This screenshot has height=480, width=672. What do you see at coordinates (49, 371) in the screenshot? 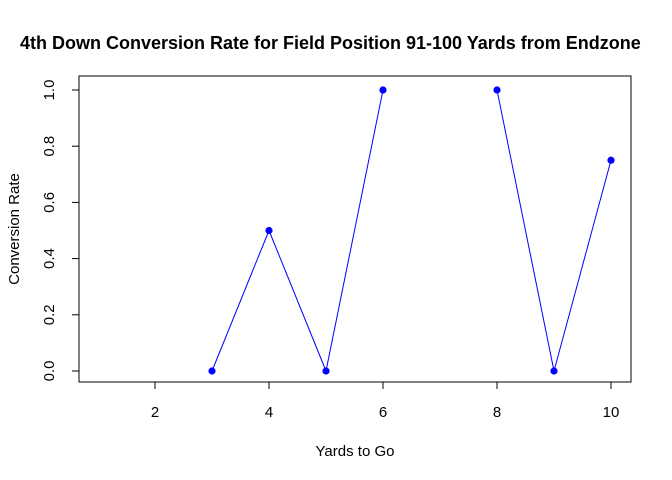
I see `y-tick-label: 0.0` at bounding box center [49, 371].